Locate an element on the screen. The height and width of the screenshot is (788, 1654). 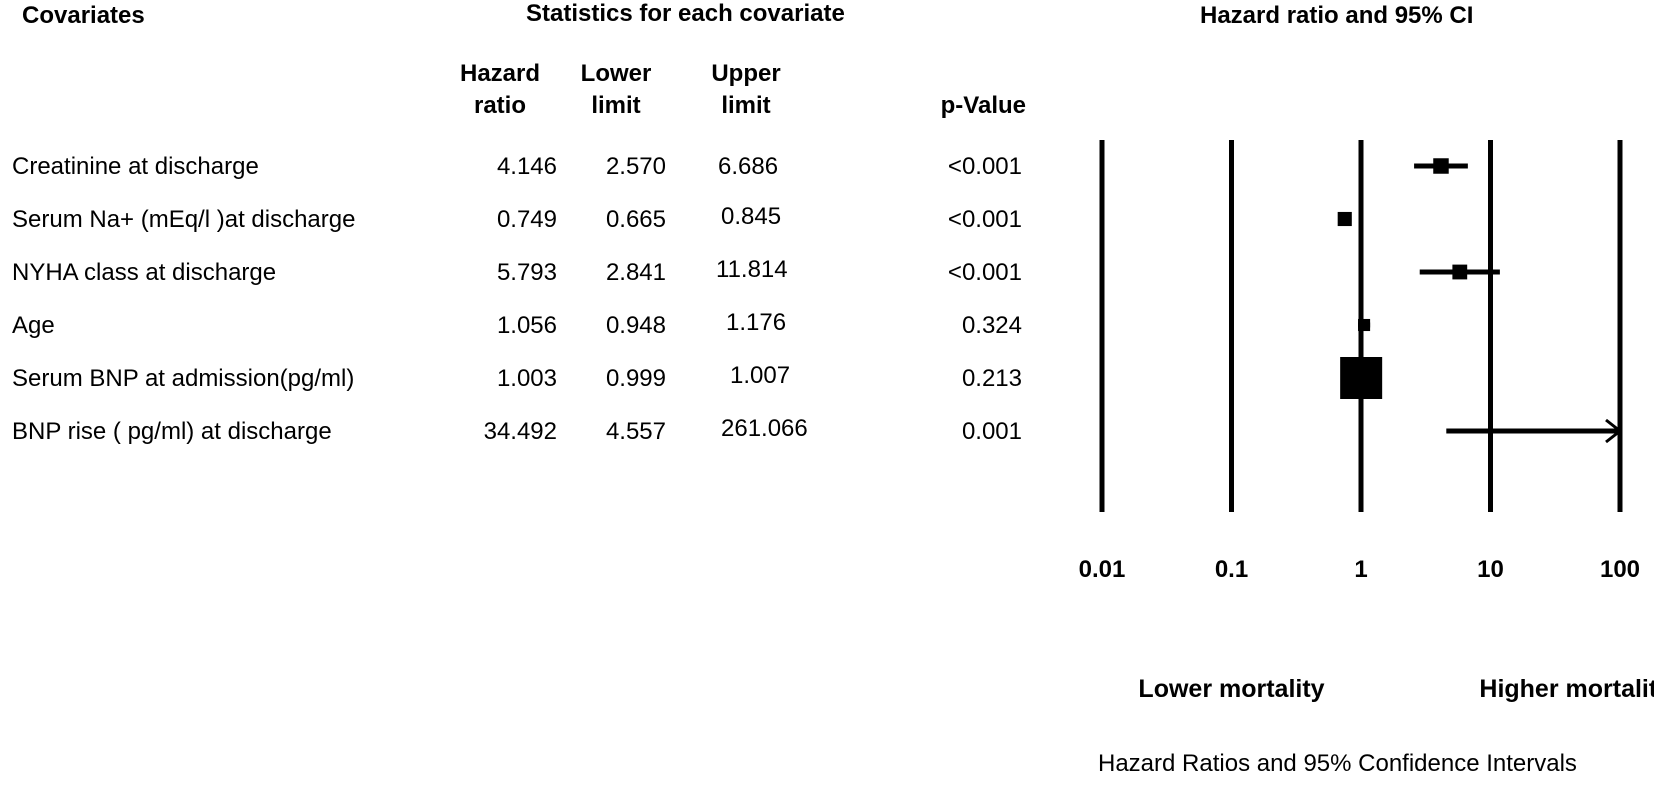
row-hazard-ratio: 5.793 is located at coordinates (526, 272).